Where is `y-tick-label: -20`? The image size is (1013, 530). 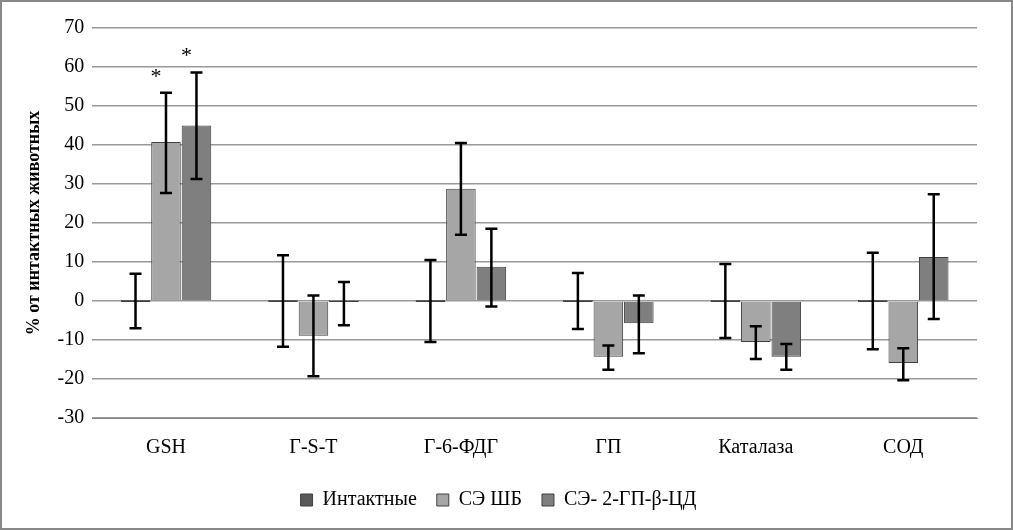 y-tick-label: -20 is located at coordinates (71, 377).